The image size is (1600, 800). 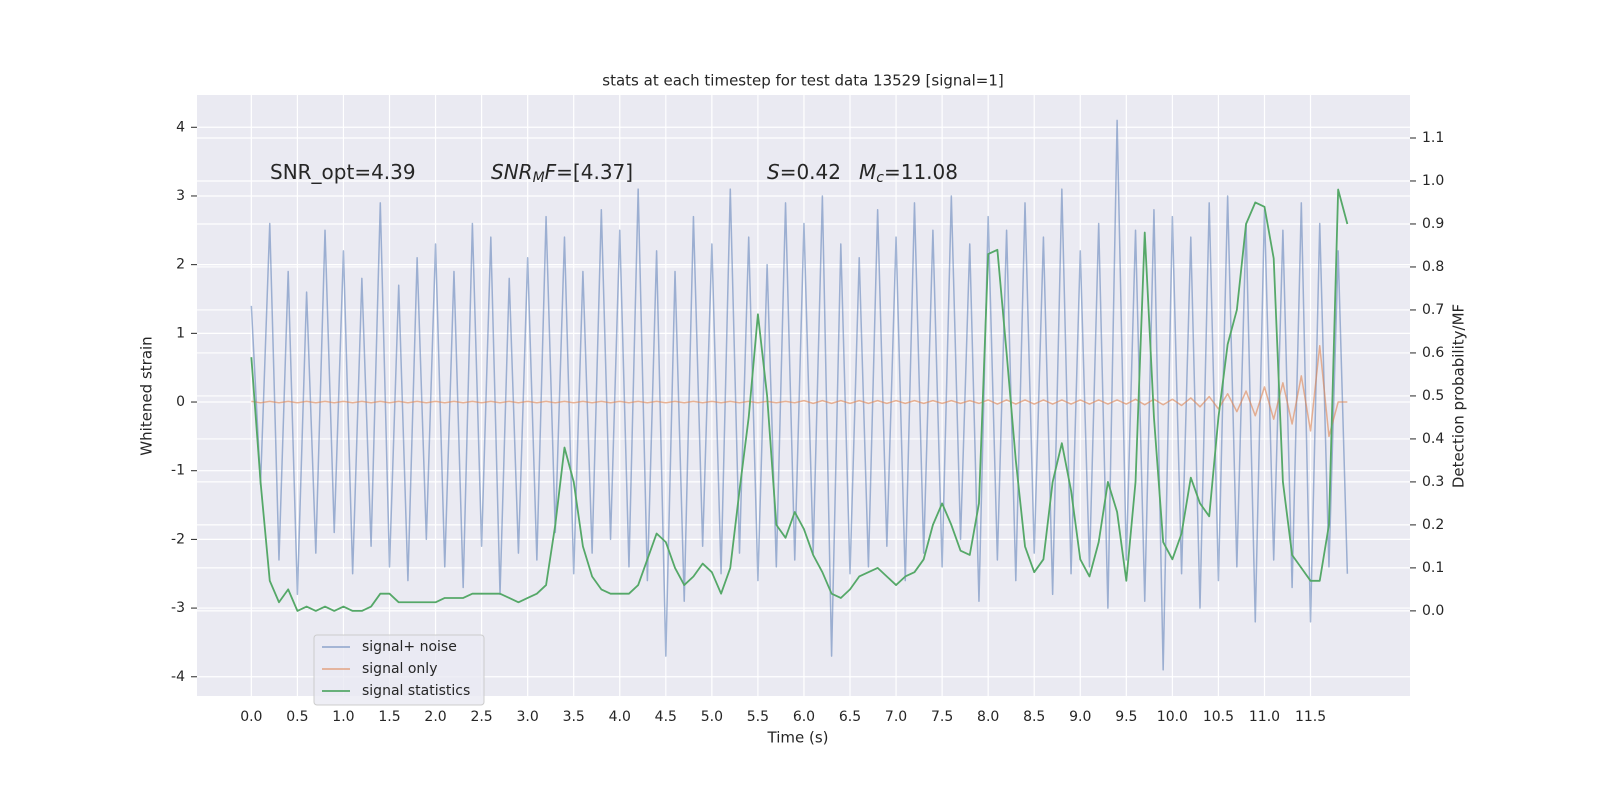 I want to click on y2-tick-label: 0.5, so click(x=1433, y=396).